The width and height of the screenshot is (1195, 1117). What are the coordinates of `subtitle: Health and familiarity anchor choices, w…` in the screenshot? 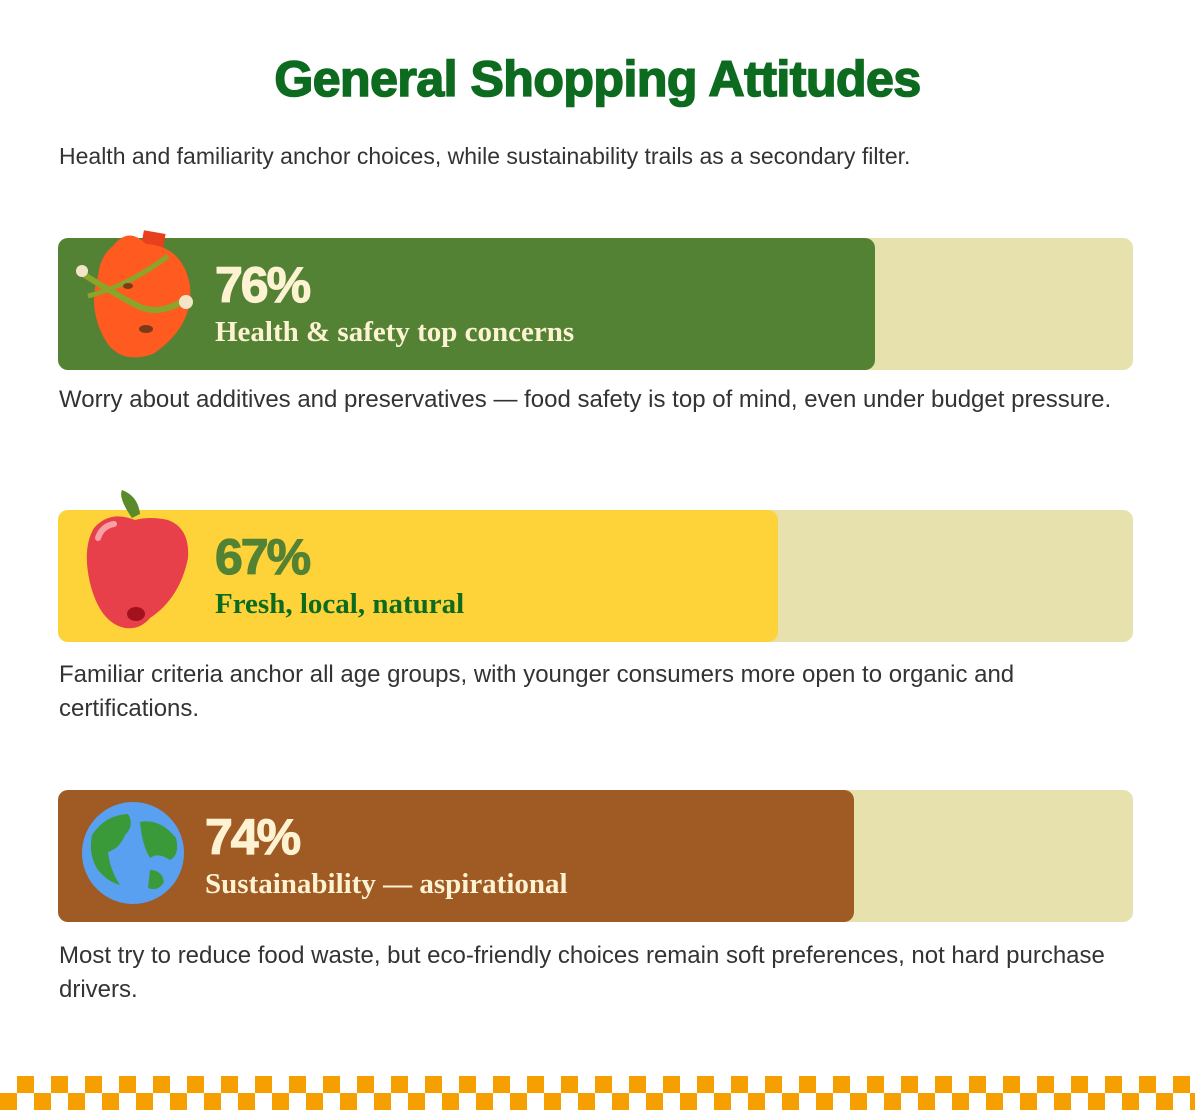 It's located at (485, 156).